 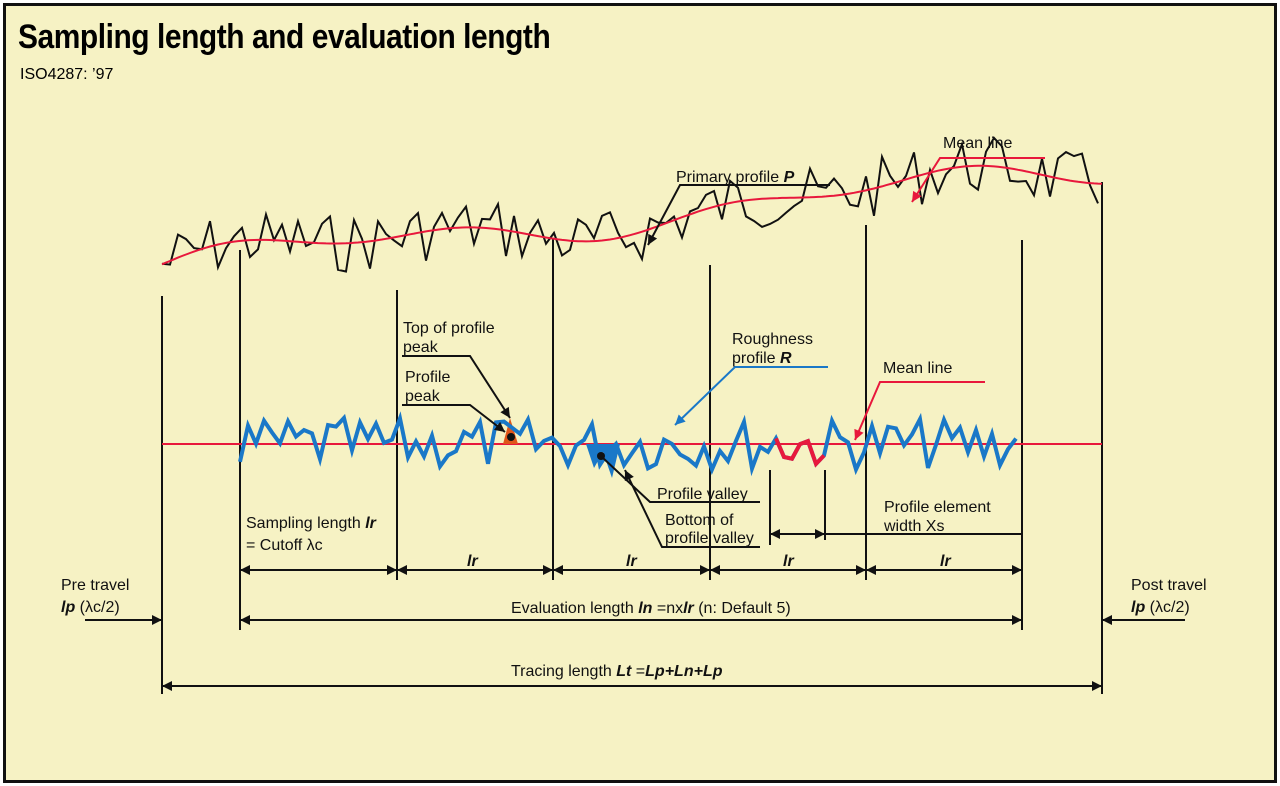 I want to click on sampling-length-label-1: Sampling length lr, so click(x=311, y=523).